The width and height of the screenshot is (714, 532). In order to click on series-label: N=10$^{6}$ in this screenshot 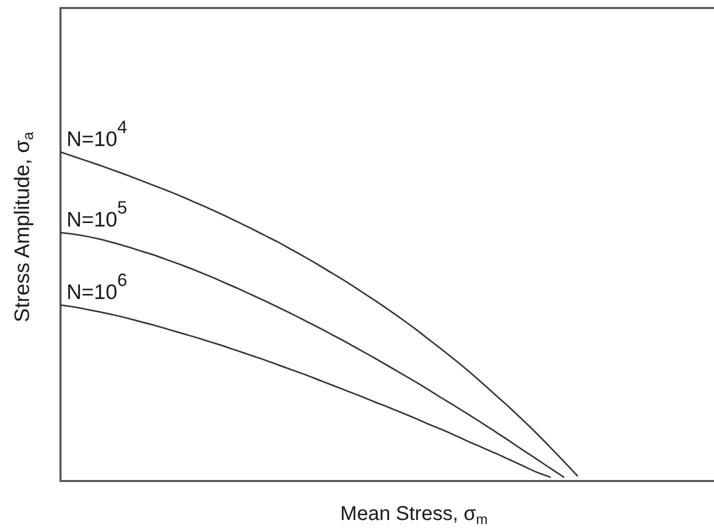, I will do `click(97, 287)`.